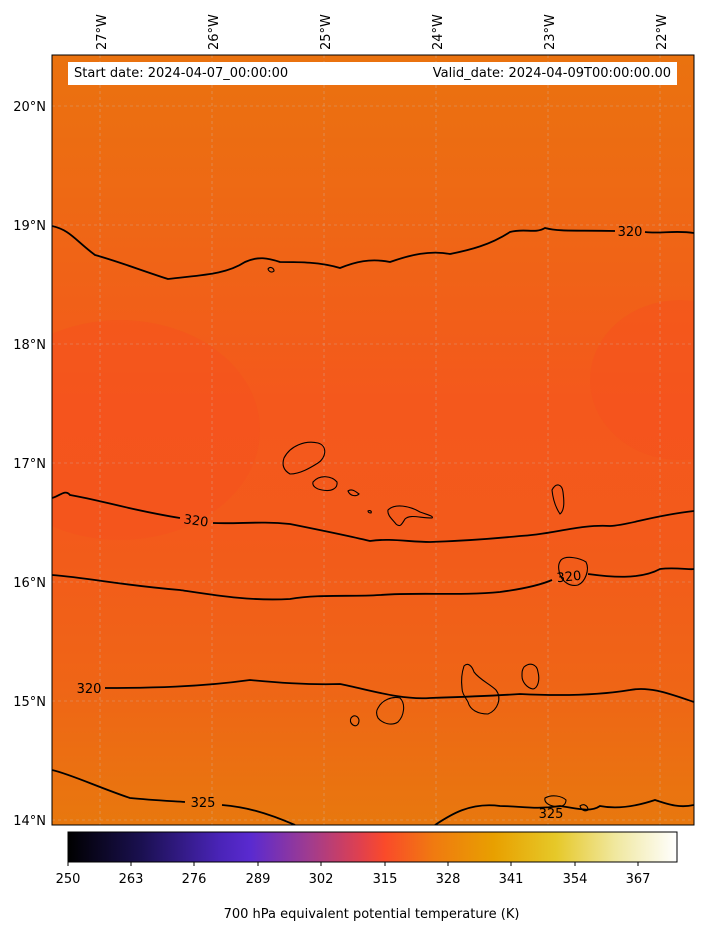 Image resolution: width=703 pixels, height=935 pixels. Describe the element at coordinates (390, 710) in the screenshot. I see `island-fogo` at that location.